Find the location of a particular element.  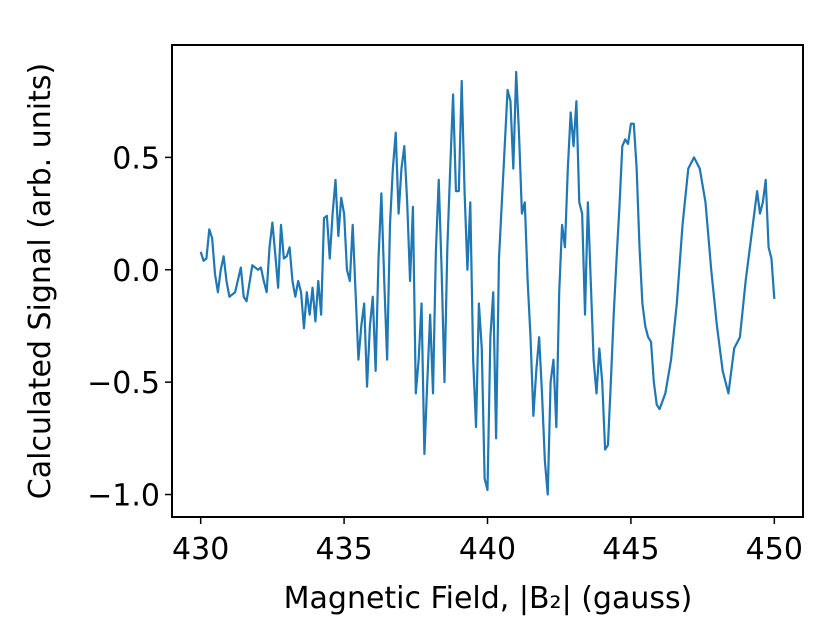

y-tick-label: 0.5 is located at coordinates (136, 158).